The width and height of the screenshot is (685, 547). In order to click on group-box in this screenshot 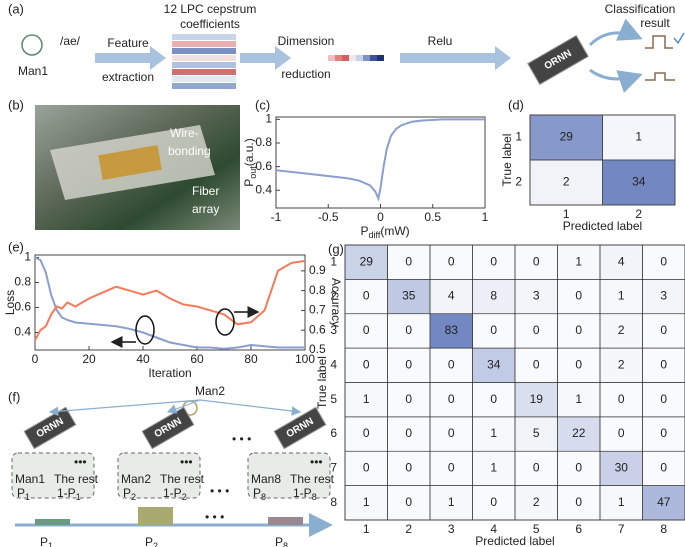, I will do `click(289, 475)`.